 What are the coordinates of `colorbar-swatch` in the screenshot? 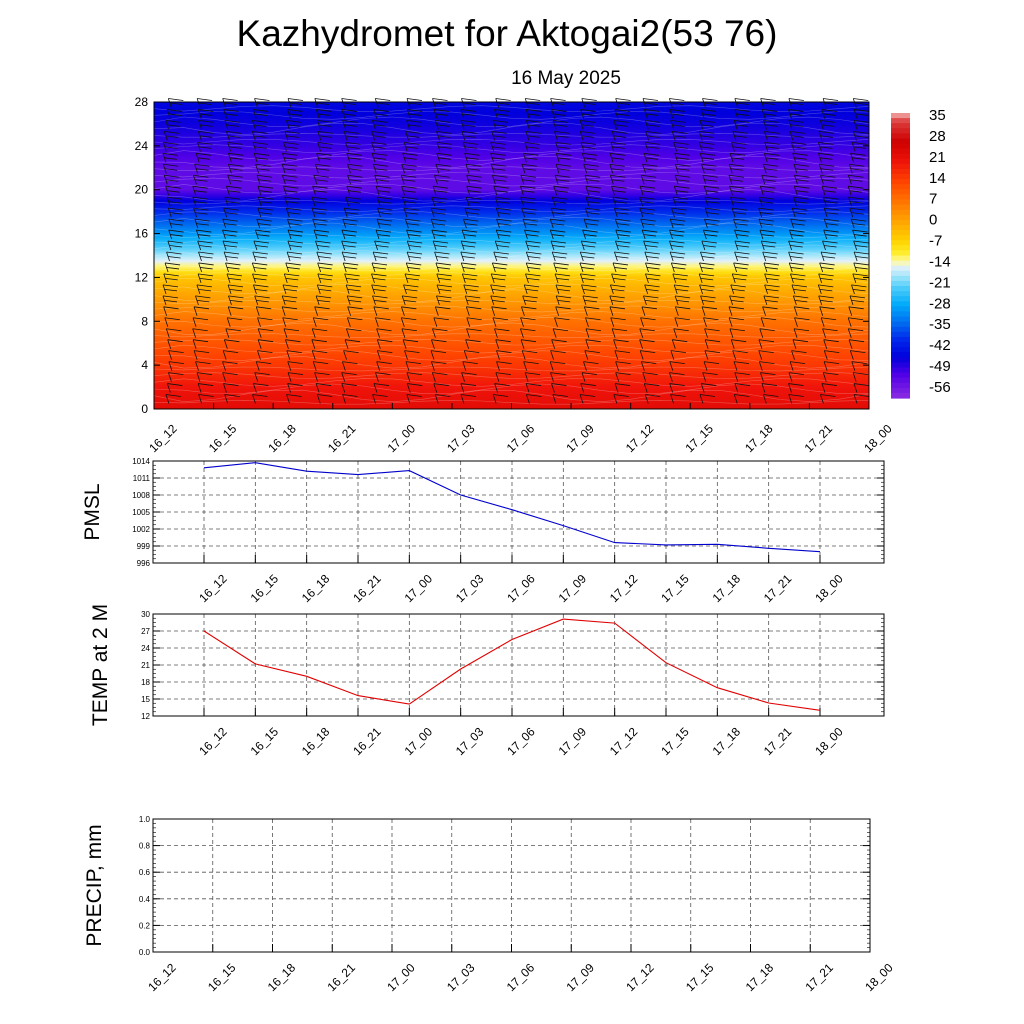 It's located at (900, 187).